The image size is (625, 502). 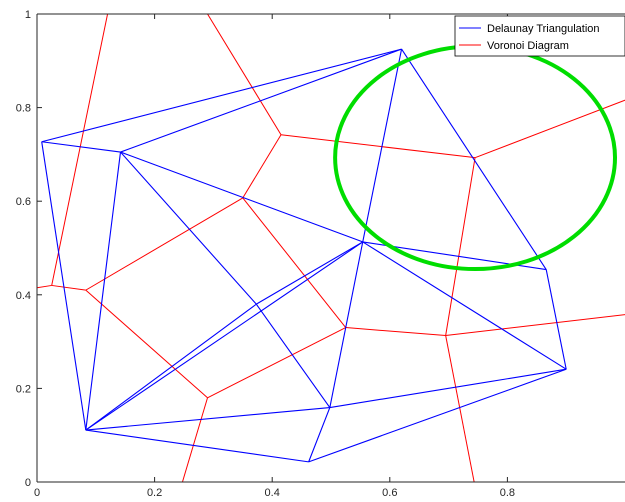 What do you see at coordinates (37, 493) in the screenshot?
I see `x-tick-label: 0` at bounding box center [37, 493].